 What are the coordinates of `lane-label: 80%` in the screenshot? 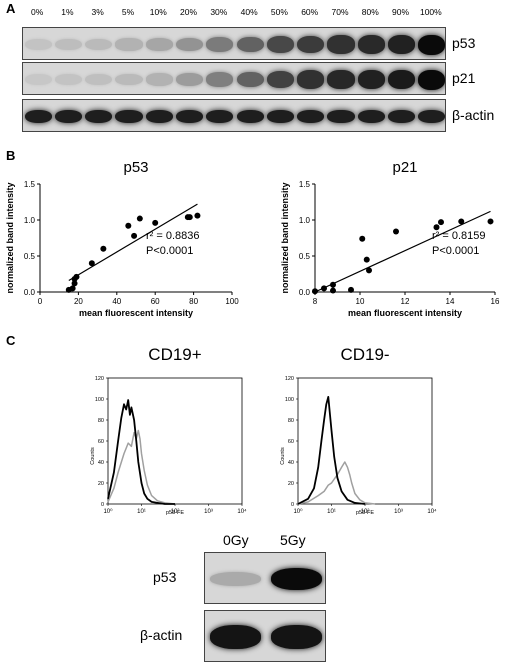 It's located at (370, 12).